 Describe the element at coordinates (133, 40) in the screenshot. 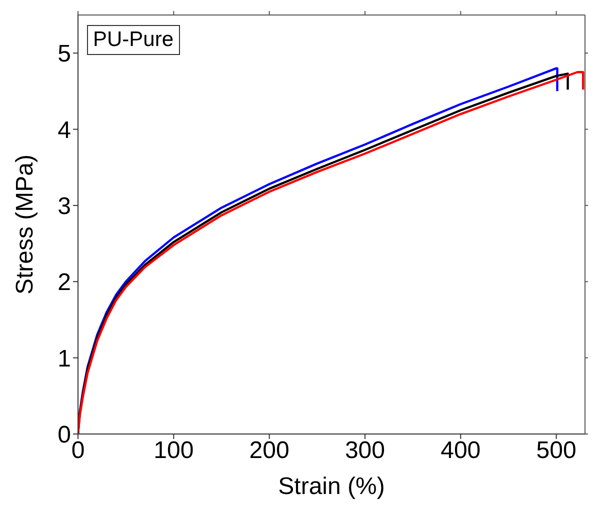

I see `annotation: PU-Pure` at that location.